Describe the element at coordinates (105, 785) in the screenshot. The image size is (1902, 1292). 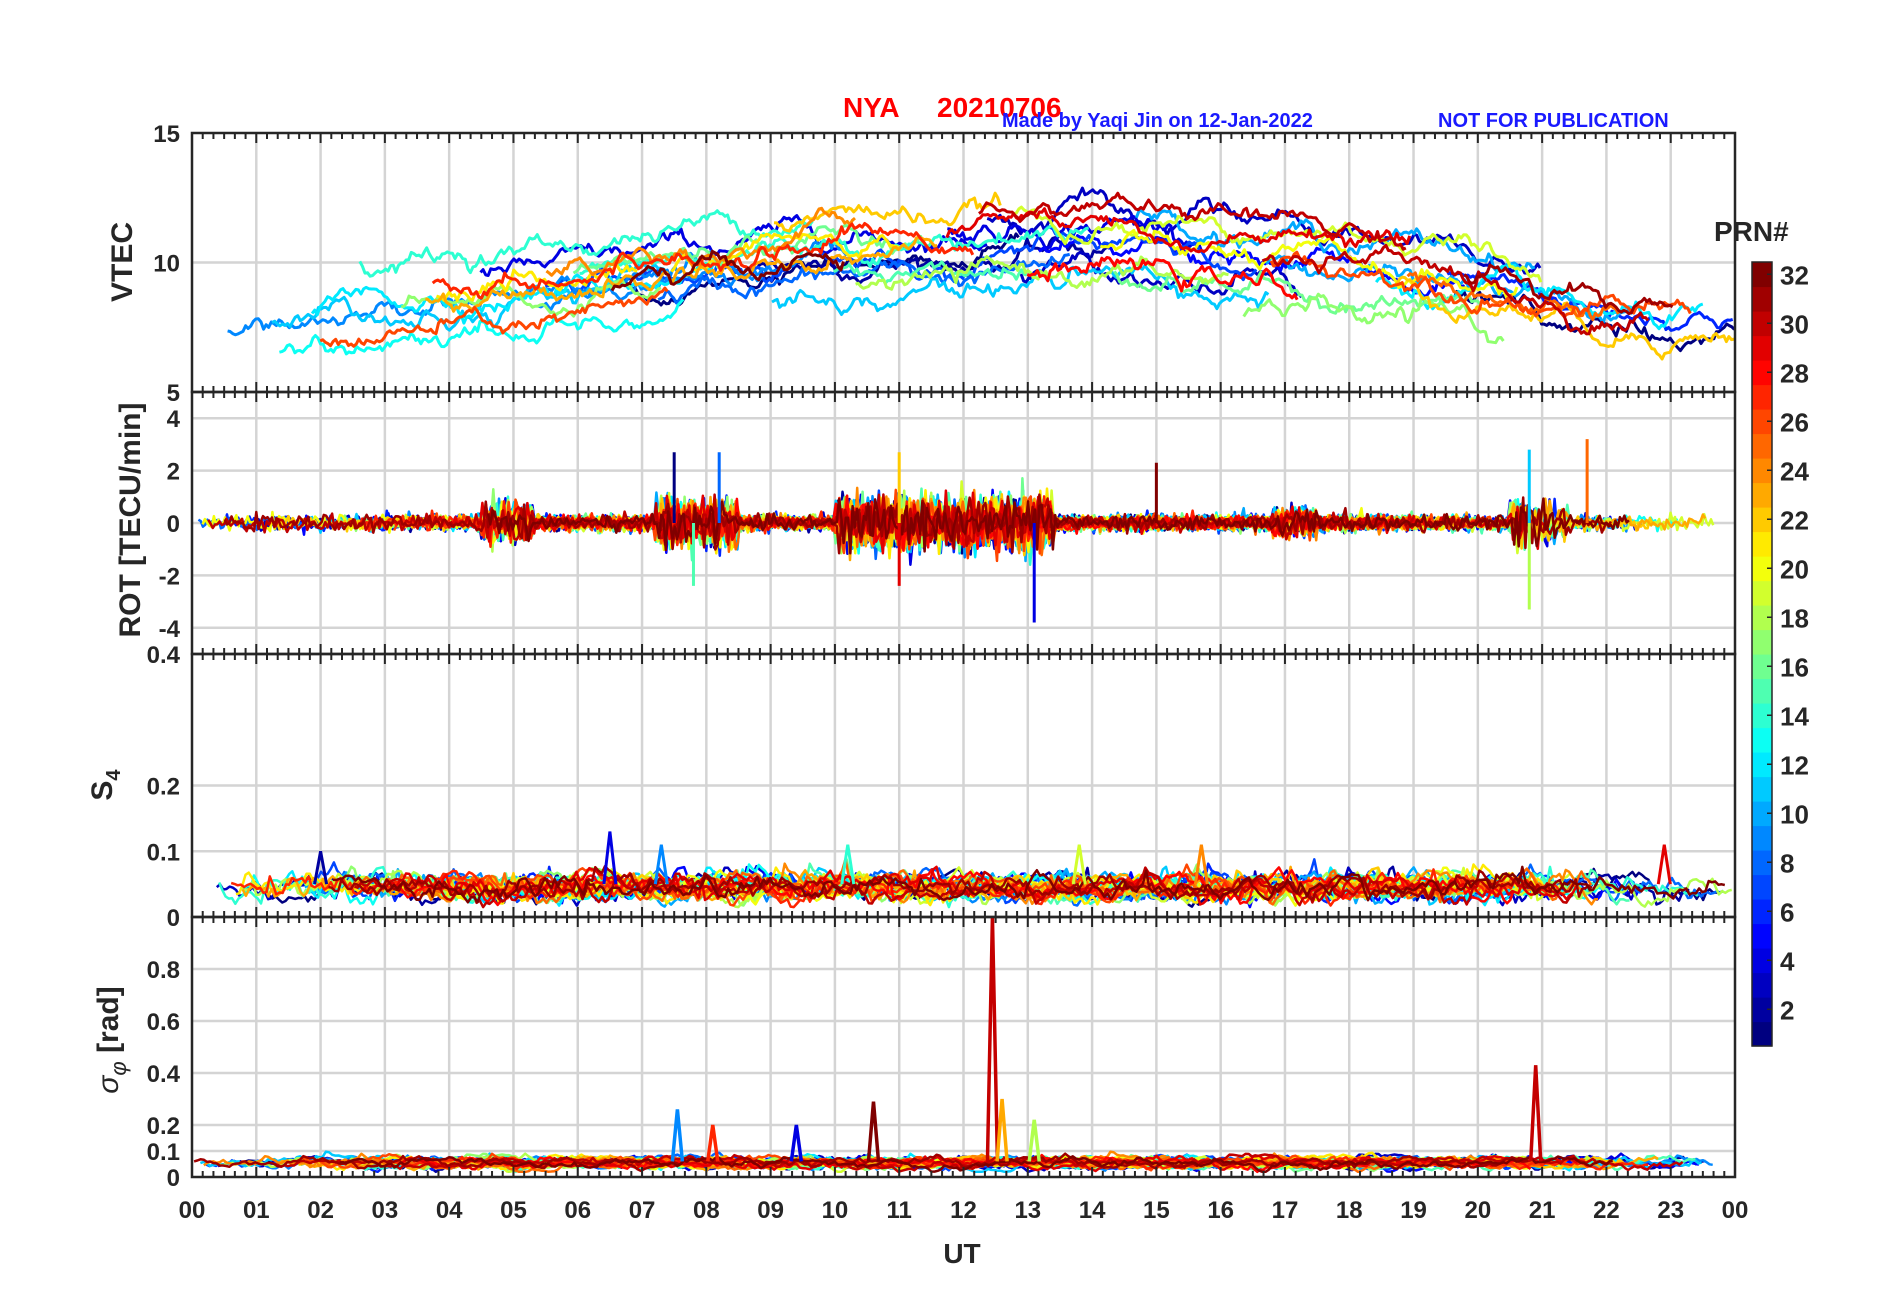
I see `s4-ylabel: S4` at that location.